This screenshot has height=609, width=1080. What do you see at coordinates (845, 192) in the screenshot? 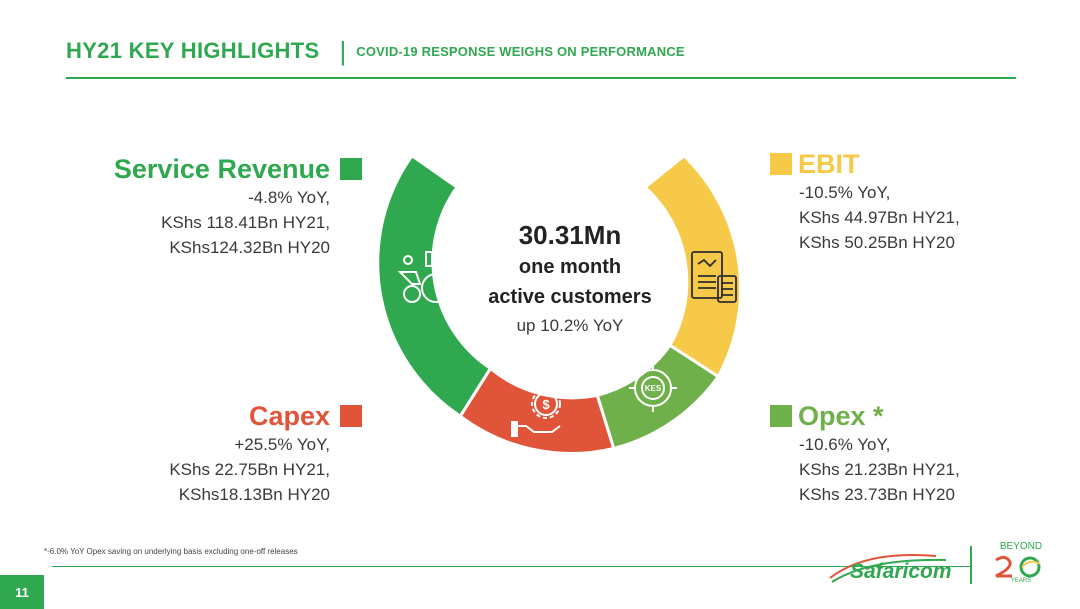
I see `ebit-yoy: -10.5% YoY,` at bounding box center [845, 192].